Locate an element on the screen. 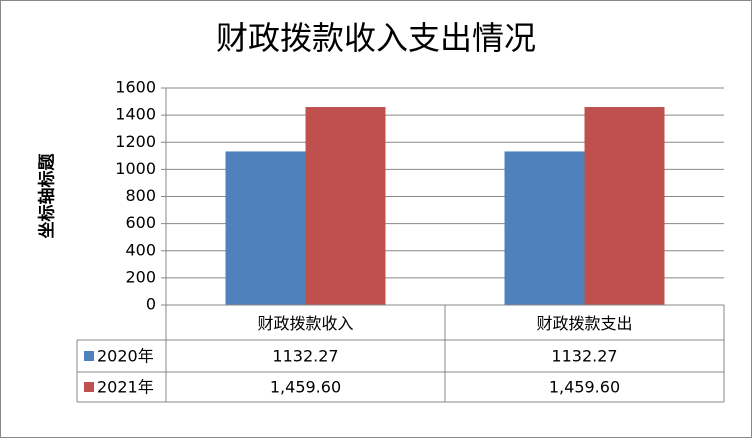 This screenshot has width=752, height=442. y-tick-label: 600 is located at coordinates (140, 222).